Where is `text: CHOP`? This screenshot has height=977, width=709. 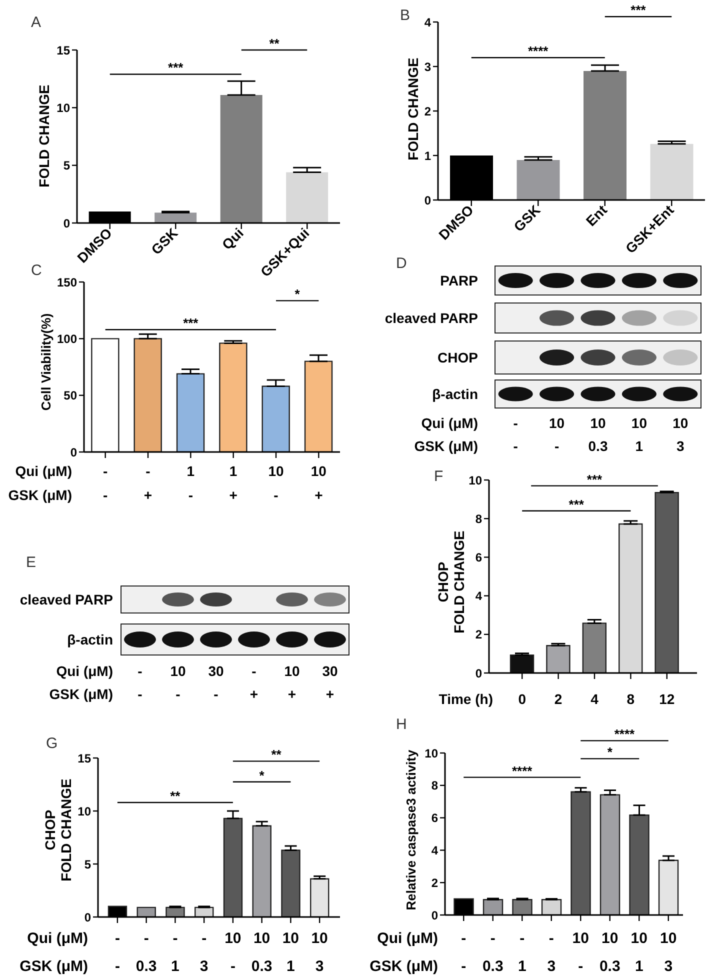
text: CHOP is located at coordinates (458, 358).